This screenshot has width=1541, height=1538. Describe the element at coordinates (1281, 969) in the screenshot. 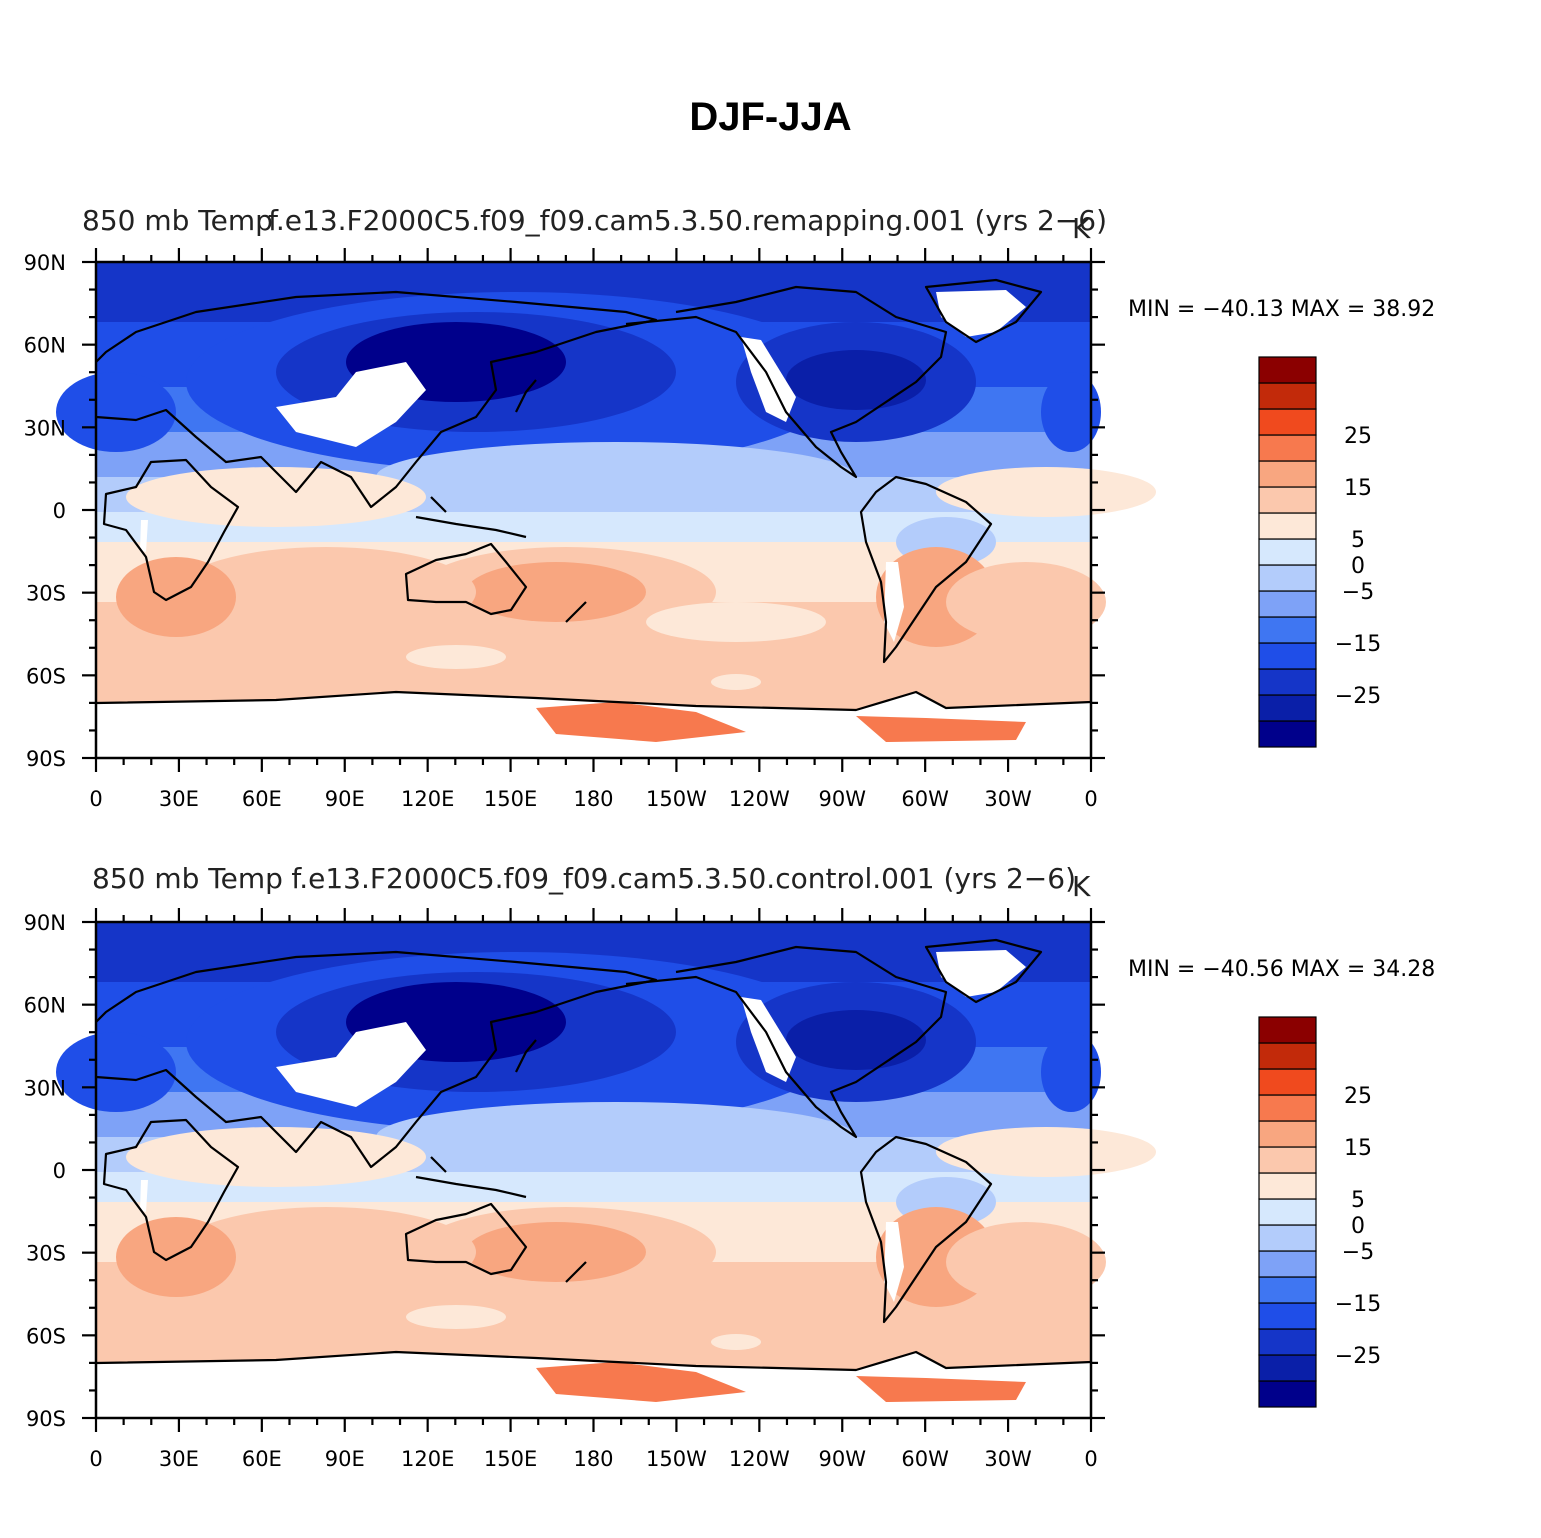

I see `min-max-label: MIN = −40.56 MAX = 34.28` at that location.